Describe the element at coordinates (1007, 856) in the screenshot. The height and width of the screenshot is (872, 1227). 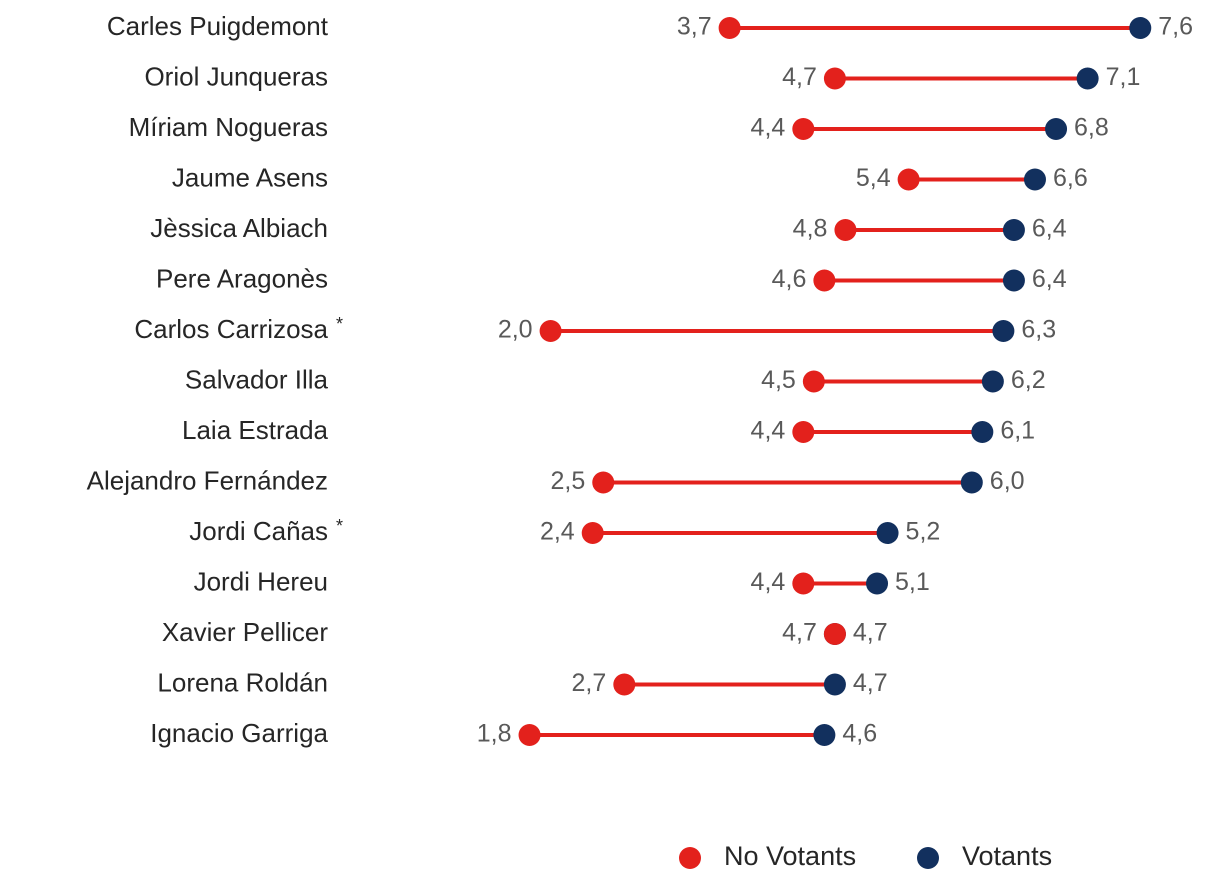
I see `legend-label: Votants` at that location.